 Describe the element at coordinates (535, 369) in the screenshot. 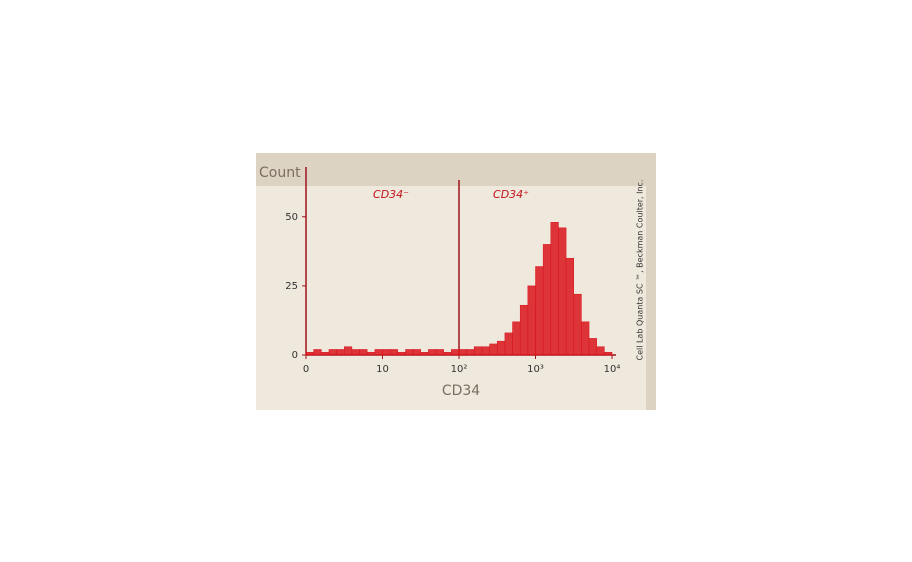

I see `x-tick-label: 10³` at that location.